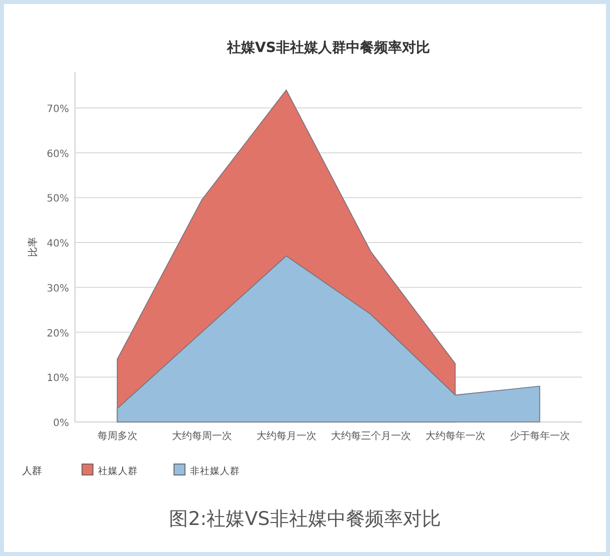  Describe the element at coordinates (57, 334) in the screenshot. I see `y-tick-label: 20%` at that location.